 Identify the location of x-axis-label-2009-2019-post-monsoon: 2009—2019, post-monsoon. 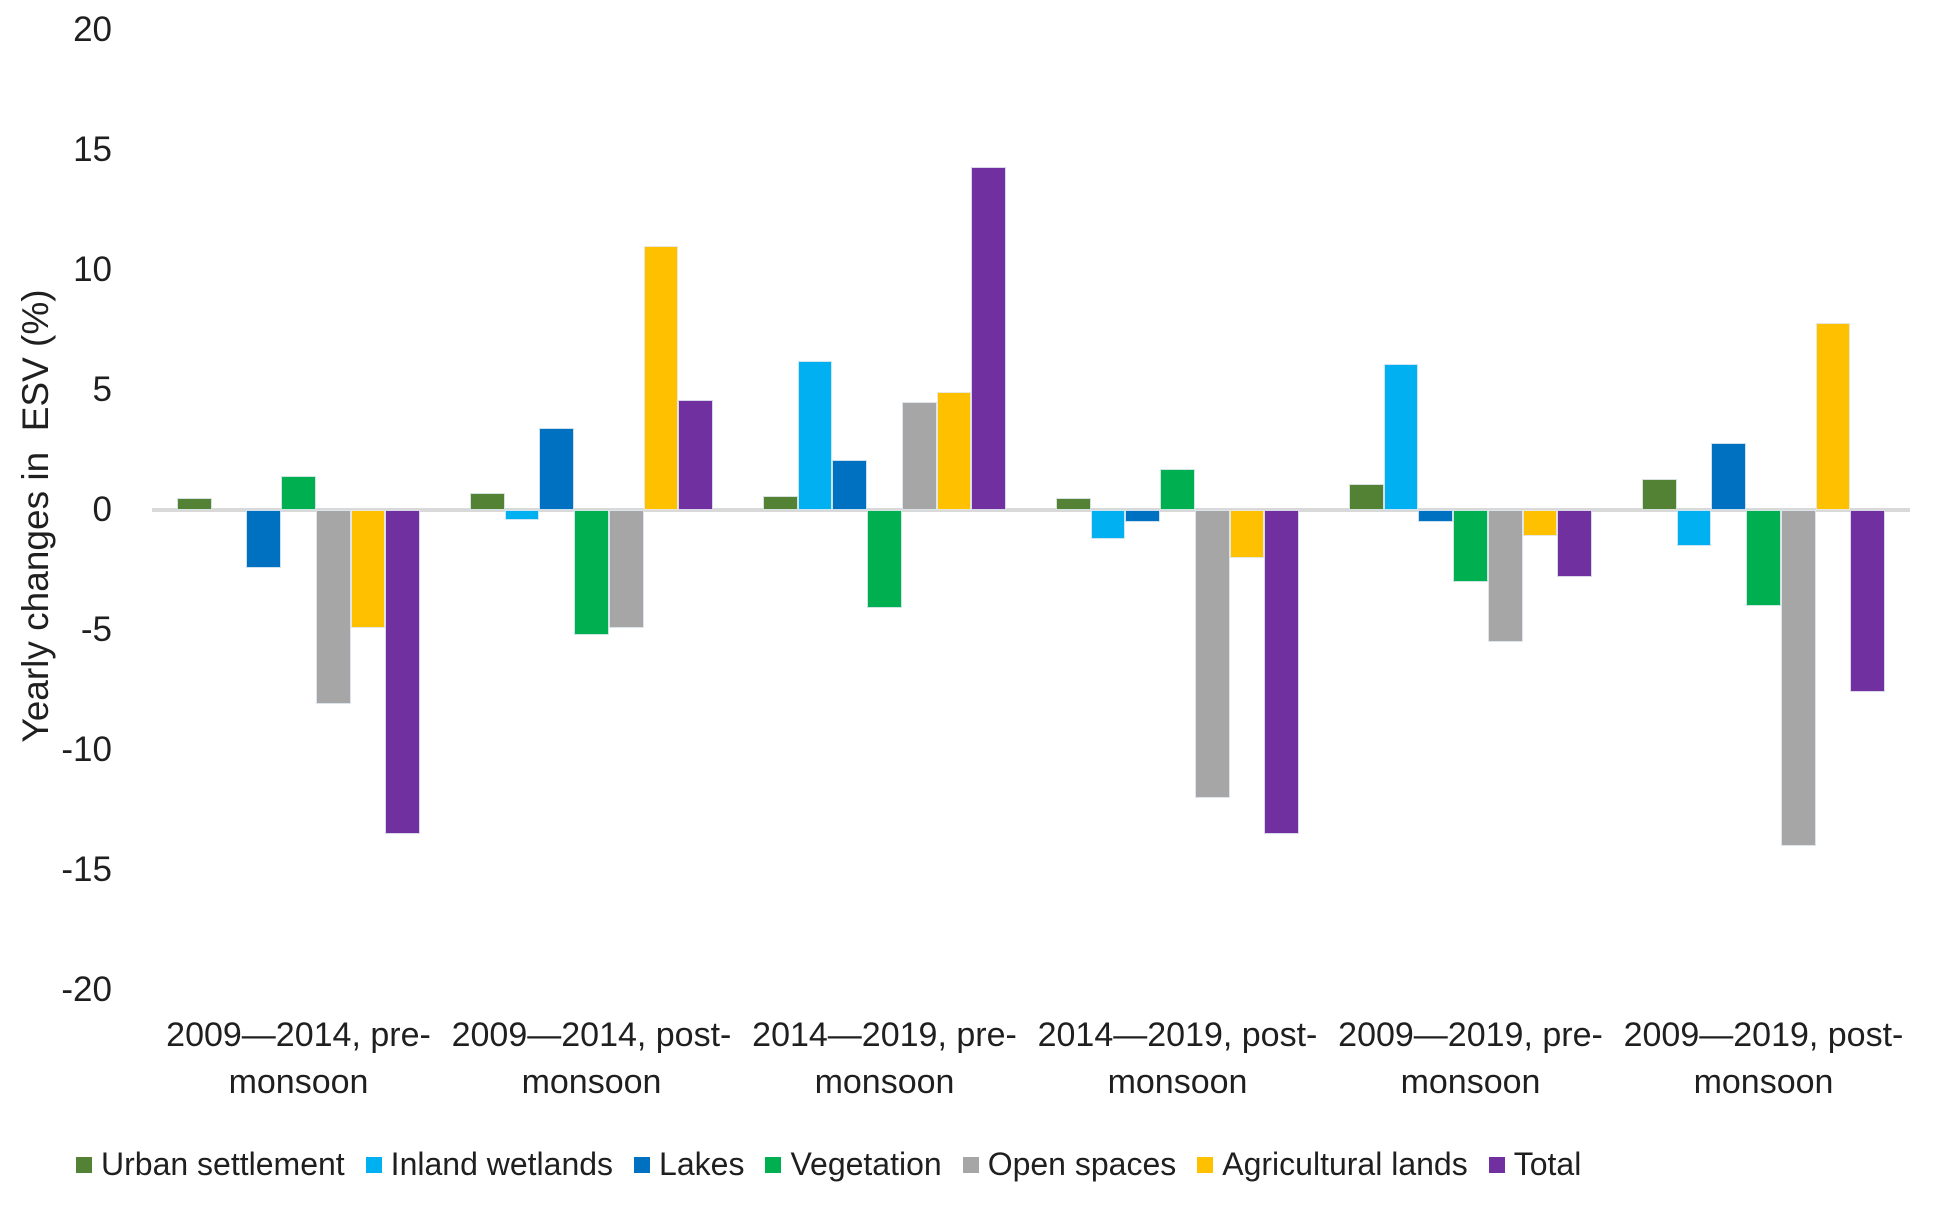
(1763, 1058).